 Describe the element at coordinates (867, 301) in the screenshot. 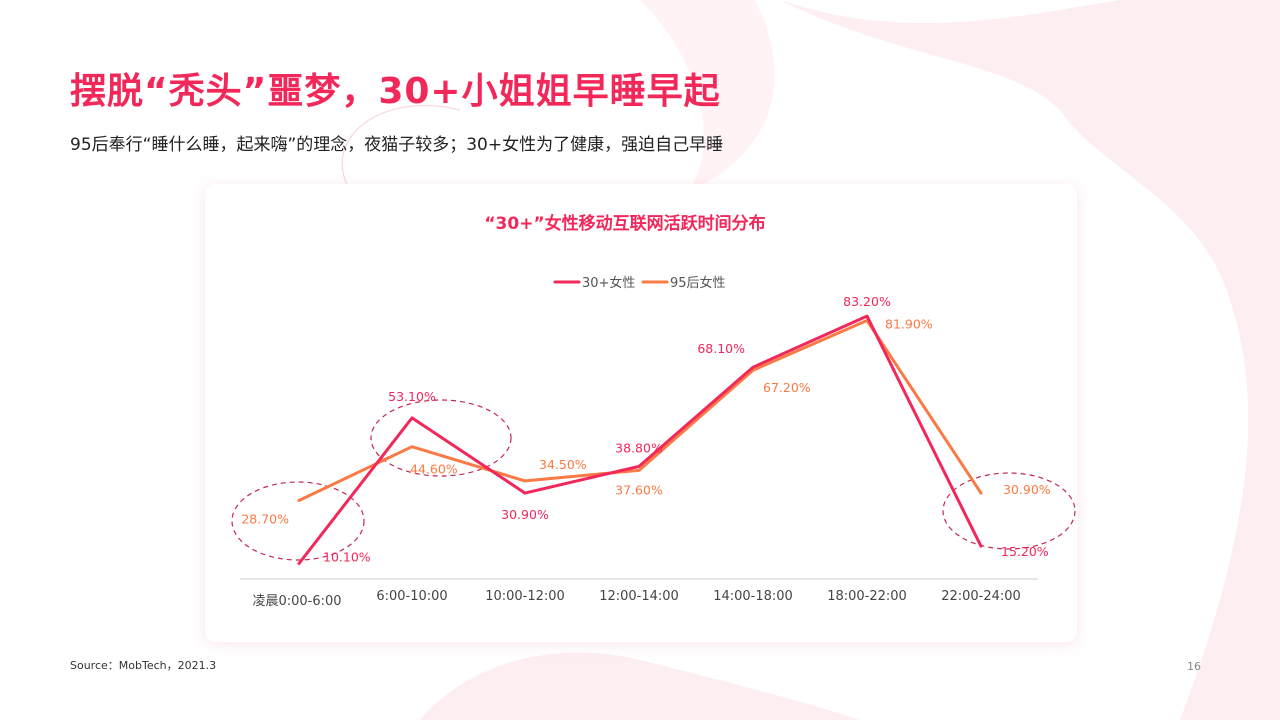

I see `data-label: 83.20%` at that location.